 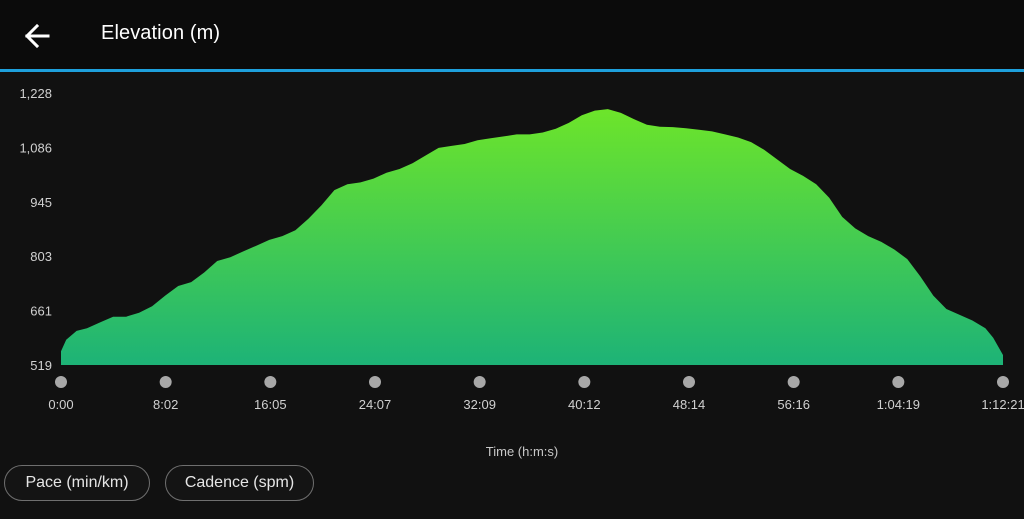 I want to click on x-tick-label: 1:04:19, so click(x=898, y=404).